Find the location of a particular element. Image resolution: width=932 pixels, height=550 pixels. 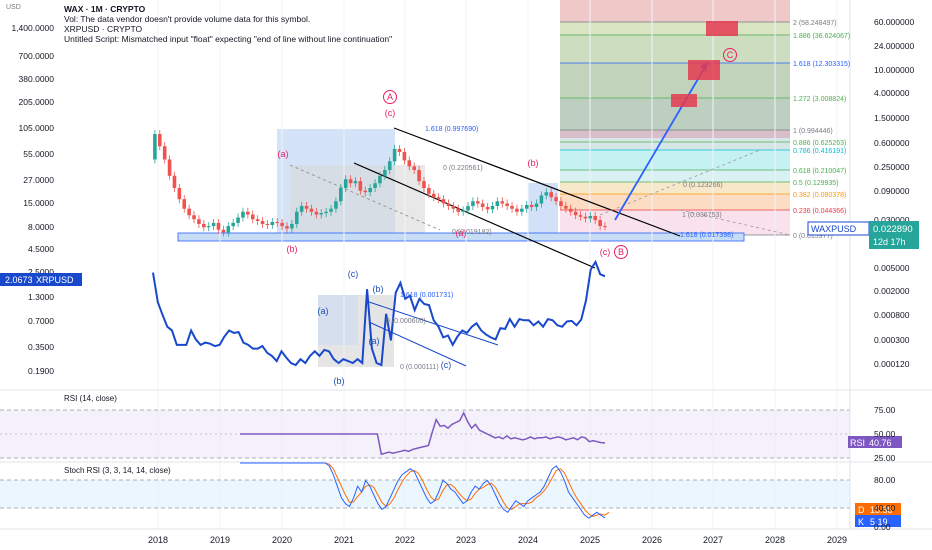

wave-C-circle is located at coordinates (730, 55).